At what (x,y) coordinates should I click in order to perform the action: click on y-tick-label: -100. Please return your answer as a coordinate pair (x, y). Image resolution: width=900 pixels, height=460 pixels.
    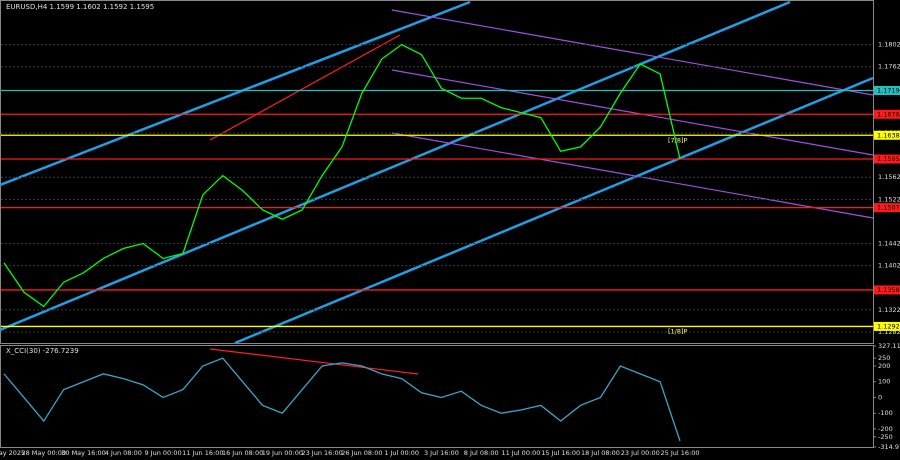
    Looking at the image, I should click on (885, 413).